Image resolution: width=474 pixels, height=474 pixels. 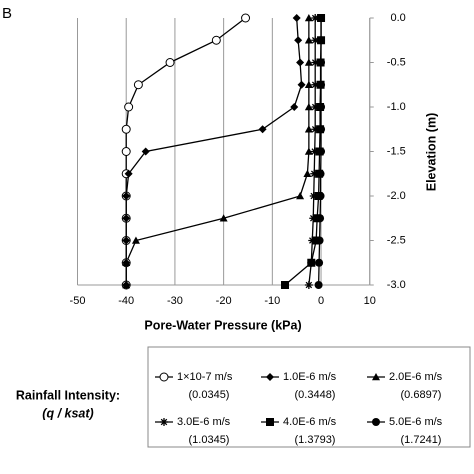 I want to click on legend-sublabel: (0.3448), so click(x=315, y=395).